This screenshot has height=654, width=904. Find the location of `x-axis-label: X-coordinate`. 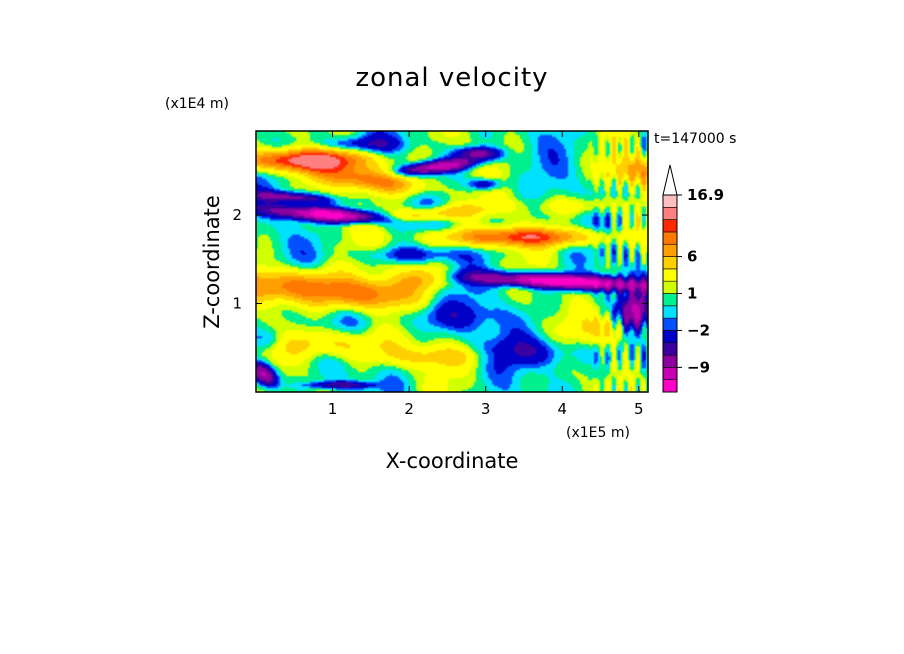

x-axis-label: X-coordinate is located at coordinates (452, 461).